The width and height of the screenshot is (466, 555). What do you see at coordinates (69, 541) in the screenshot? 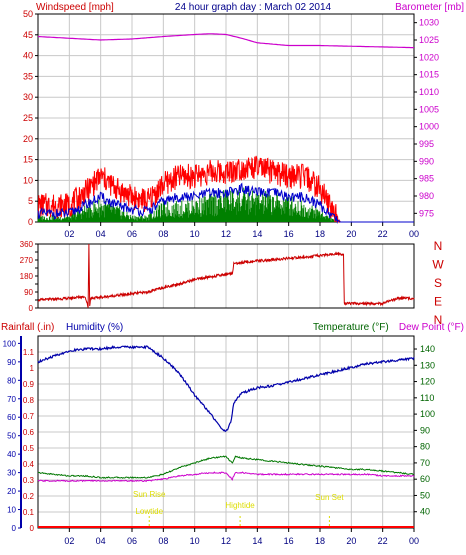
I see `climate-x-tick-label: 02` at bounding box center [69, 541].